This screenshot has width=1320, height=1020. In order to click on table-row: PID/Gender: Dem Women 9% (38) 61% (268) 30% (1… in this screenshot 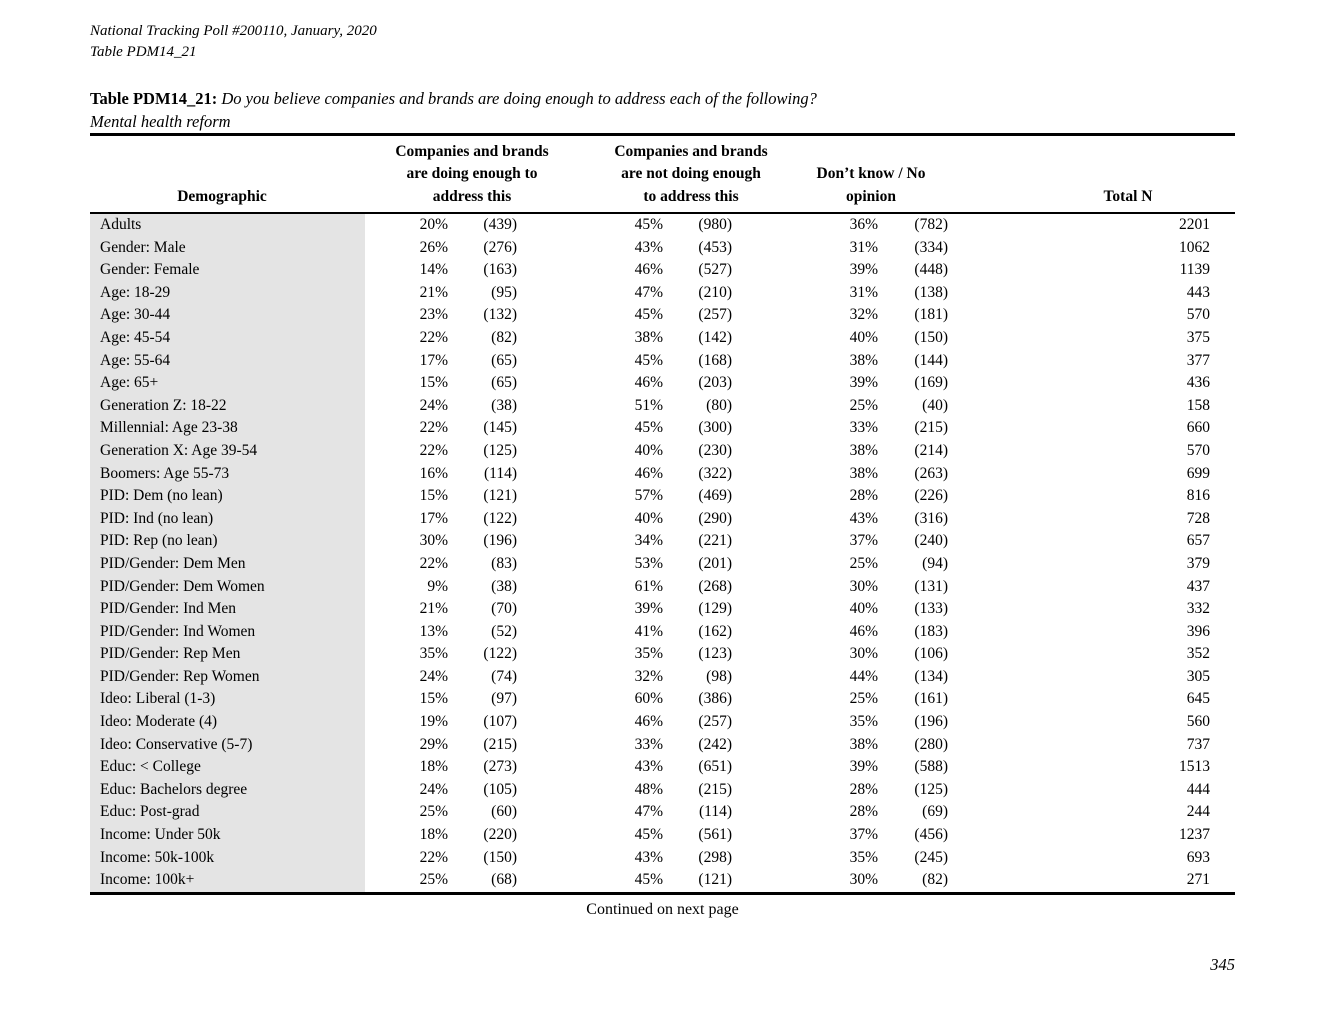, I will do `click(662, 587)`.